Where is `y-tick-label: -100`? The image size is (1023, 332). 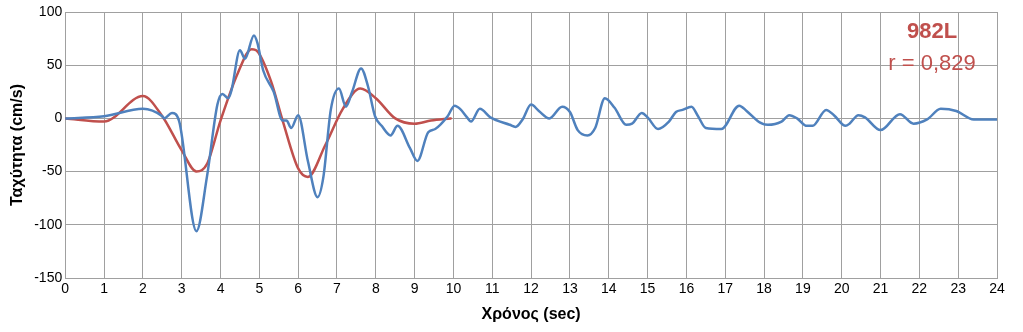
y-tick-label: -100 is located at coordinates (48, 223).